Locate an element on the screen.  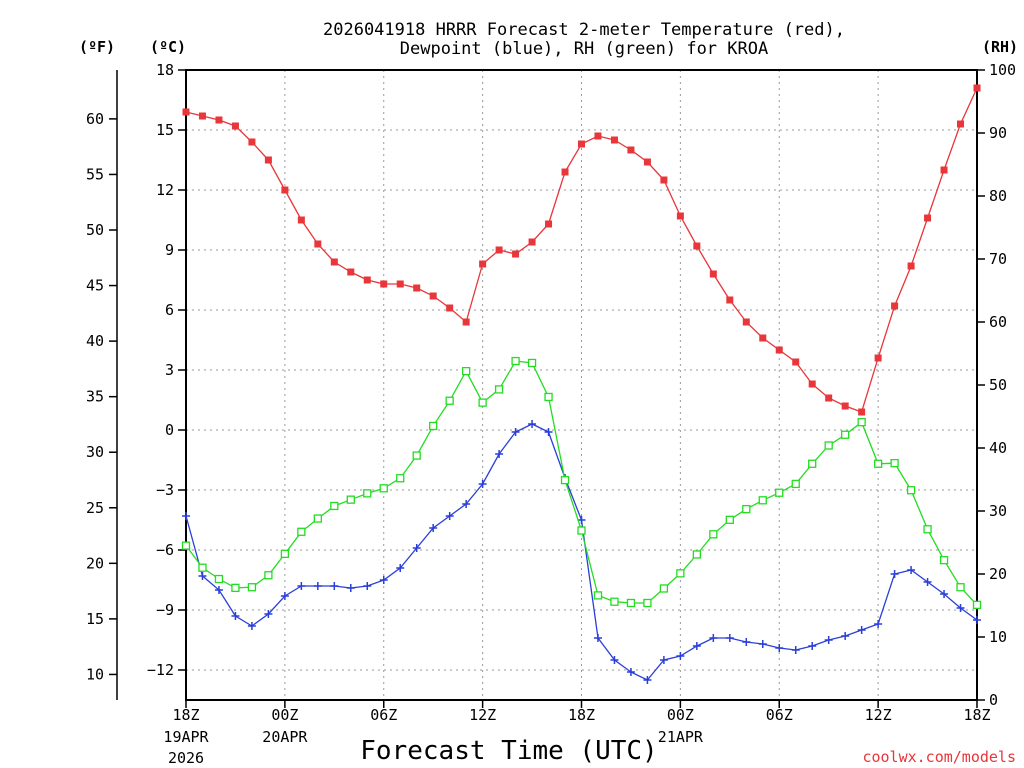
x-year-label: 2026 is located at coordinates (186, 758).